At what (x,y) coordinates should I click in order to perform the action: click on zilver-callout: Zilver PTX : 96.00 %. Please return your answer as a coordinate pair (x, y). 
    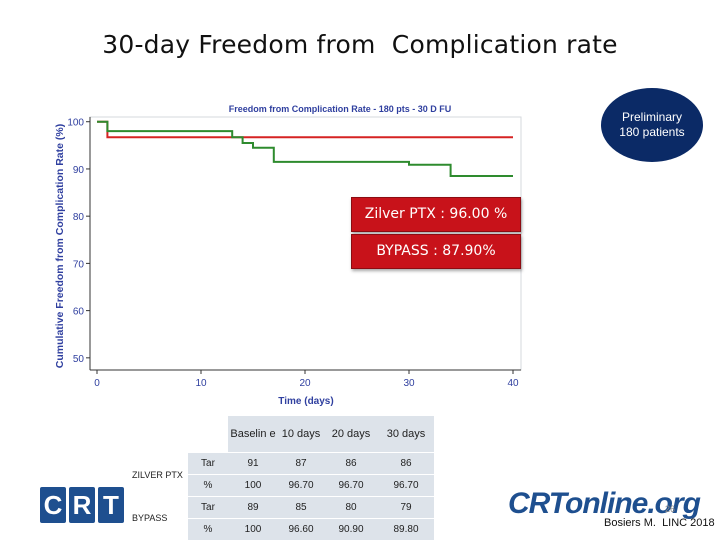
    Looking at the image, I should click on (436, 214).